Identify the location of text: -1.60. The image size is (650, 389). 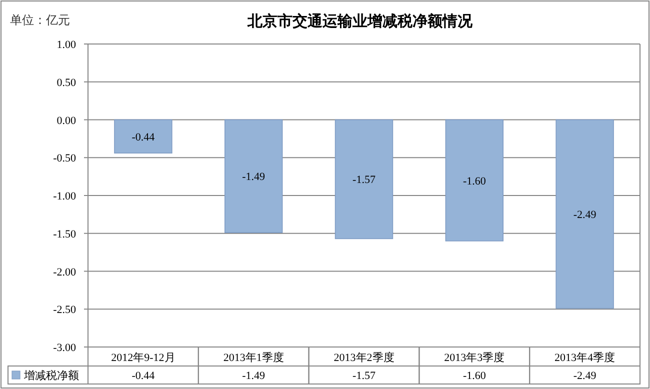
(474, 181).